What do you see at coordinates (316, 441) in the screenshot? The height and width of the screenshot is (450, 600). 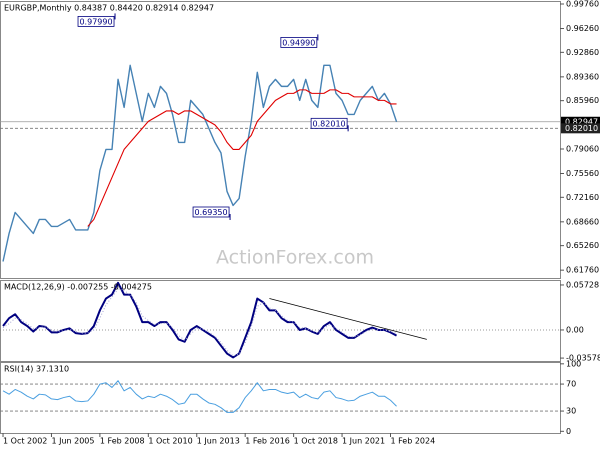 I see `x-tick-label: 1 Oct 2018` at bounding box center [316, 441].